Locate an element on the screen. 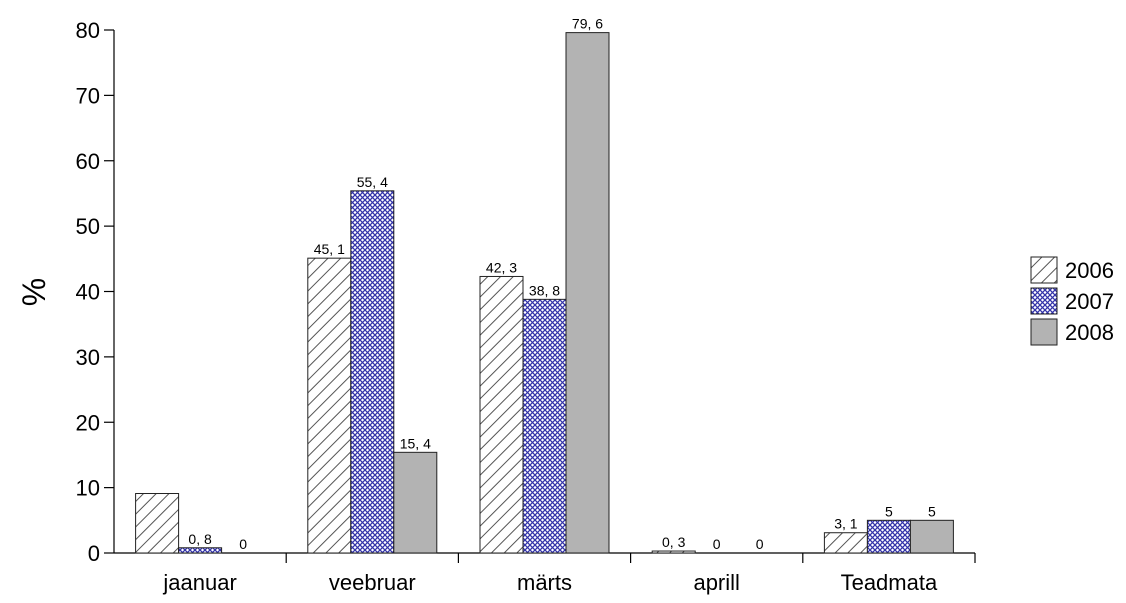 The width and height of the screenshot is (1126, 603). y-tick-label: 0 is located at coordinates (94, 553).